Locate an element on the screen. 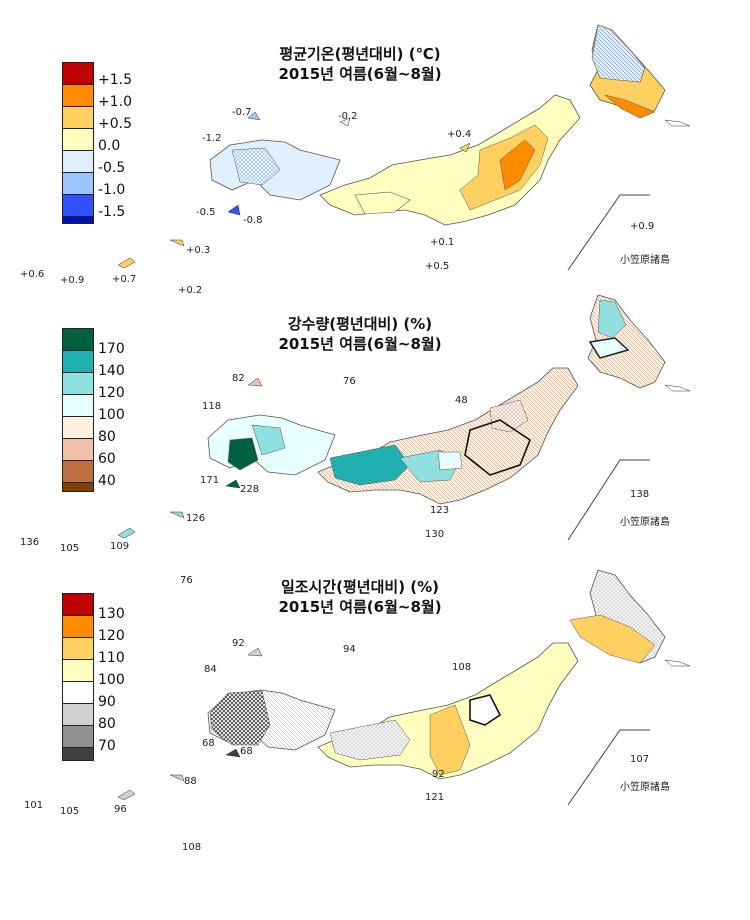  region-label: 123 is located at coordinates (440, 510).